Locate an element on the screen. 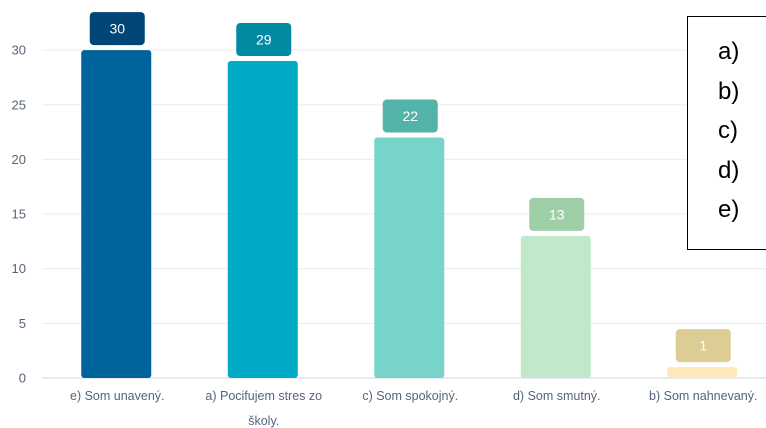  y-tick-label: 0 is located at coordinates (22, 378).